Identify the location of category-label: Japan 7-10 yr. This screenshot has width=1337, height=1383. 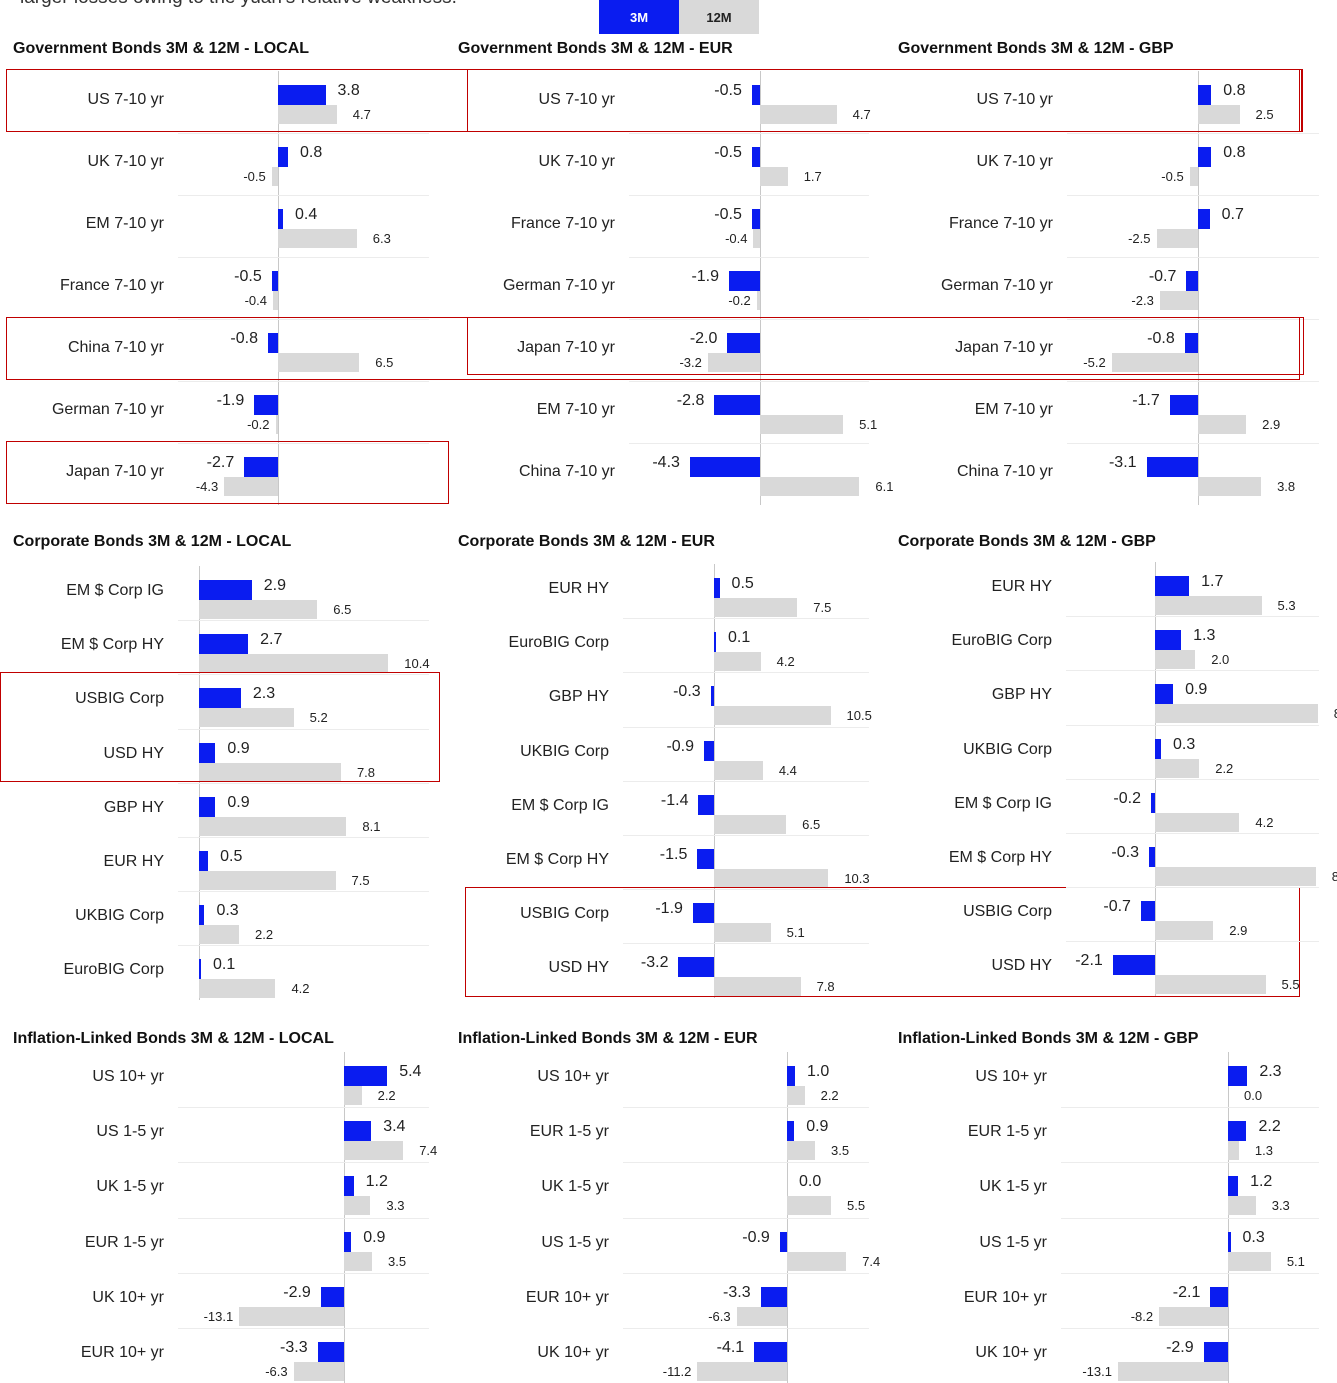
(566, 347).